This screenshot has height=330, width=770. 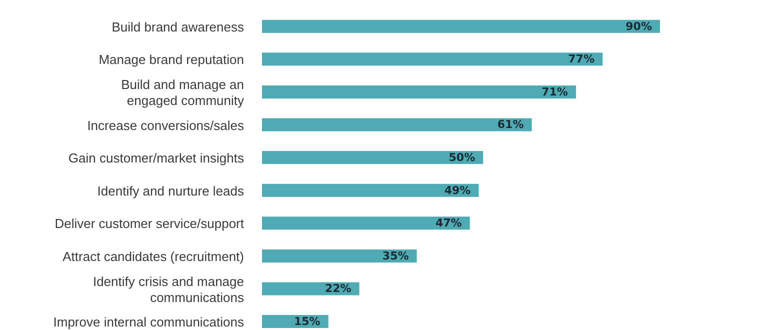 I want to click on data-label: 77%, so click(x=581, y=59).